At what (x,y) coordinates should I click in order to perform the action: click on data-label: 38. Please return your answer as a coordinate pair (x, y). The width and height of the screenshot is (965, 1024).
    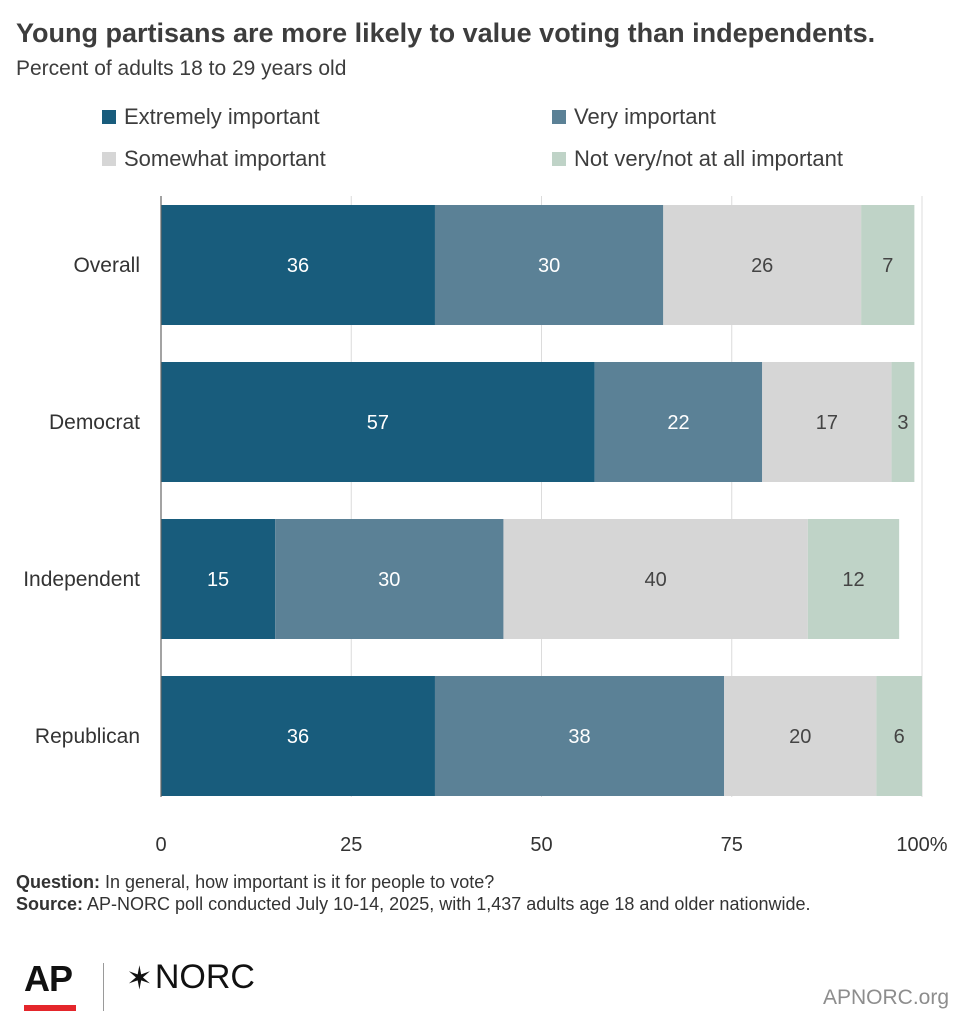
    Looking at the image, I should click on (579, 737).